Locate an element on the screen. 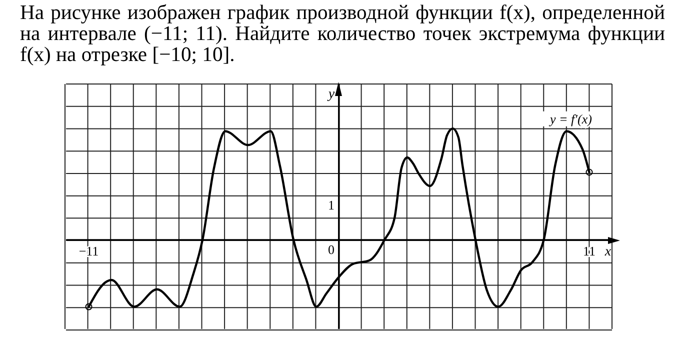  y-tick-label: 1 is located at coordinates (331, 204).